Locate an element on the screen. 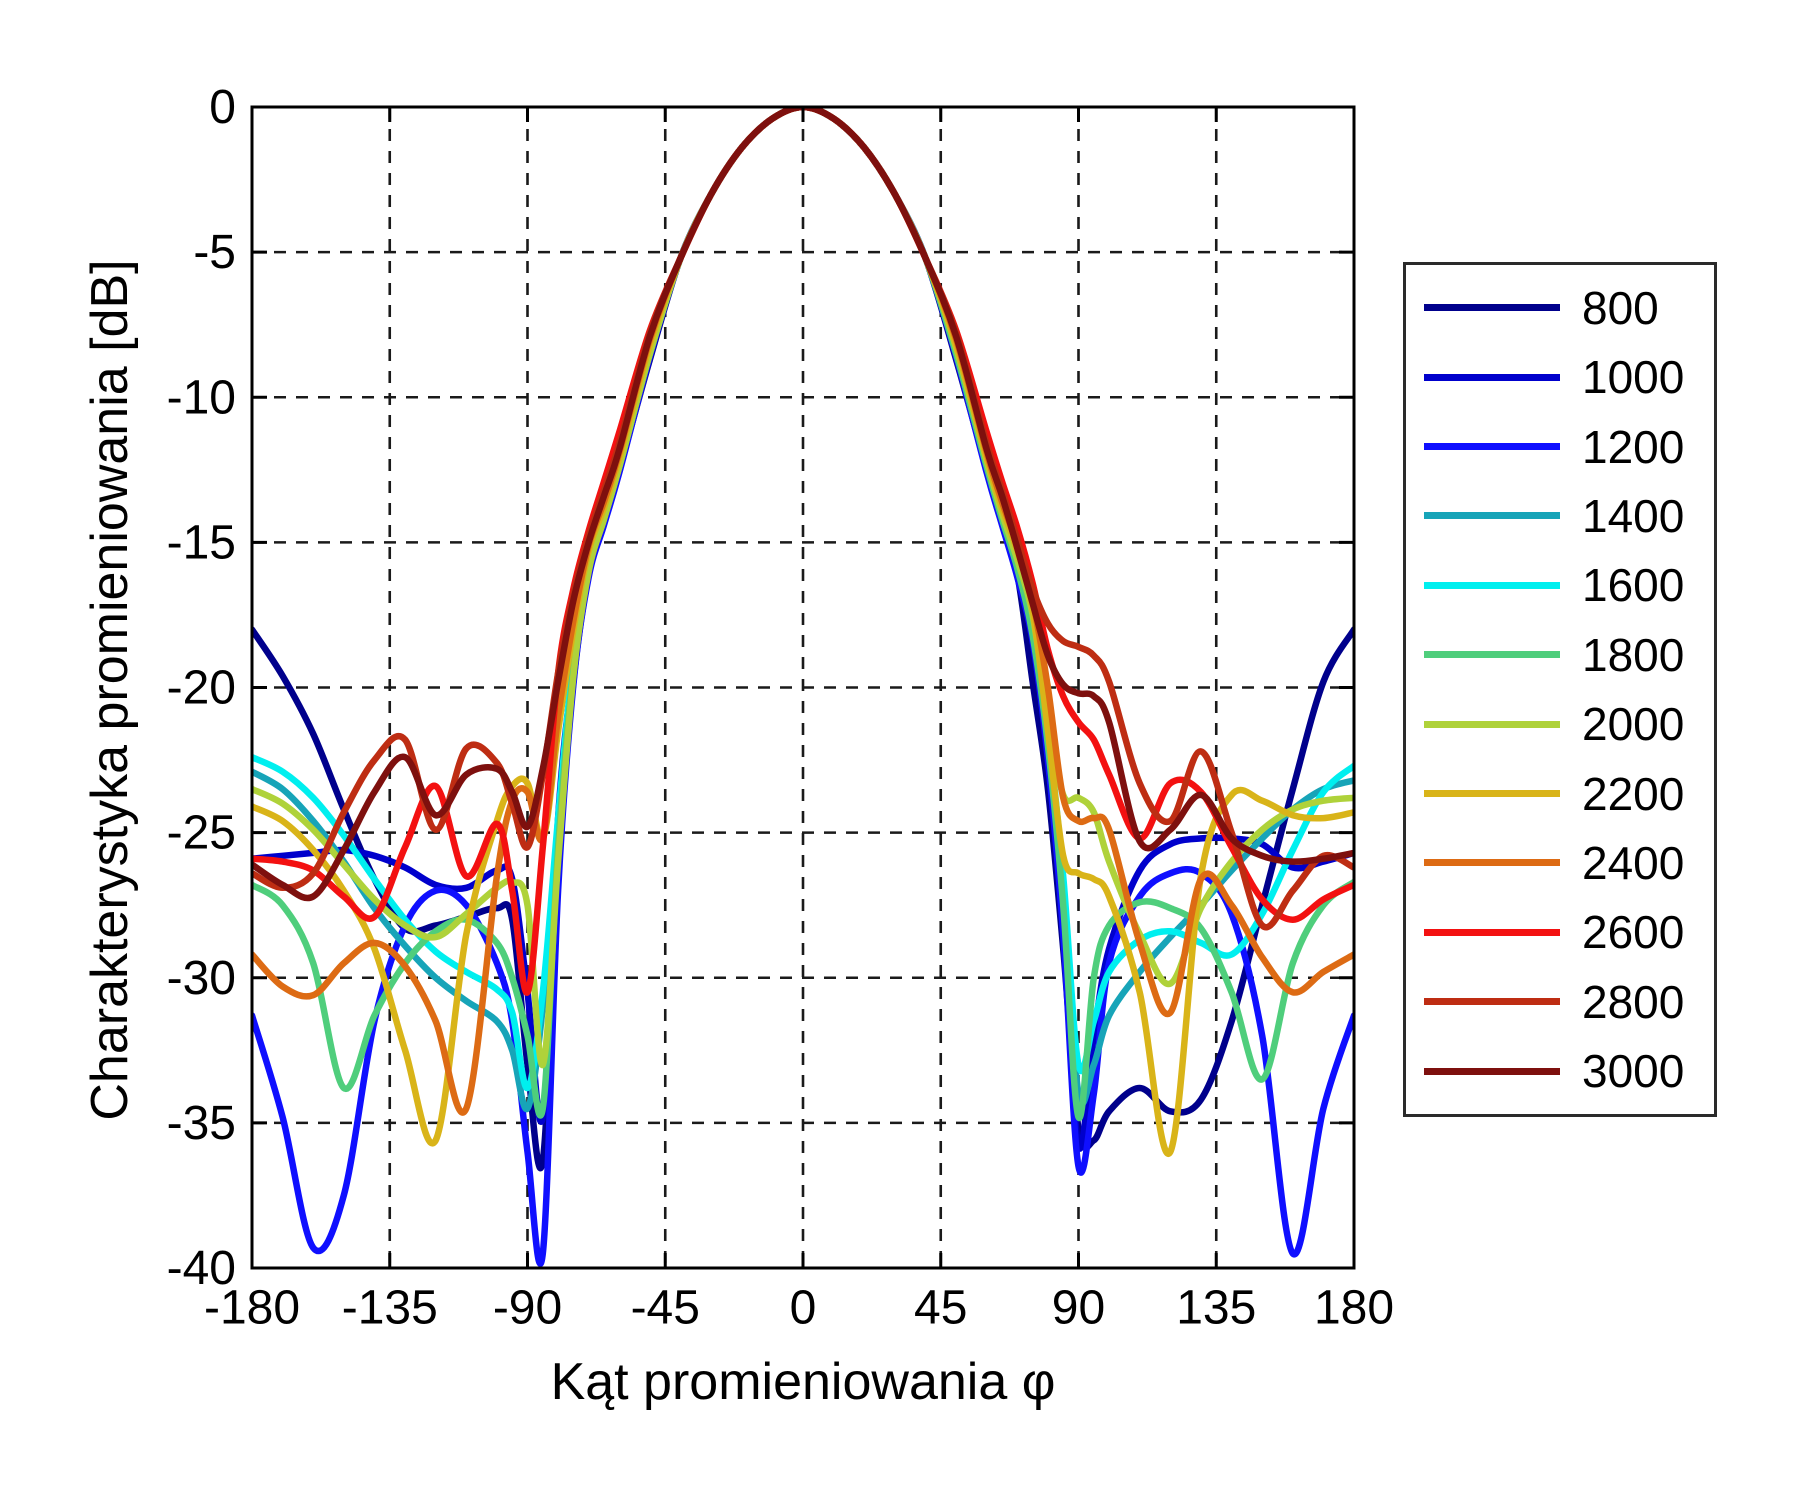 The image size is (1800, 1500). legend-item-1400: 1400 is located at coordinates (1560, 516).